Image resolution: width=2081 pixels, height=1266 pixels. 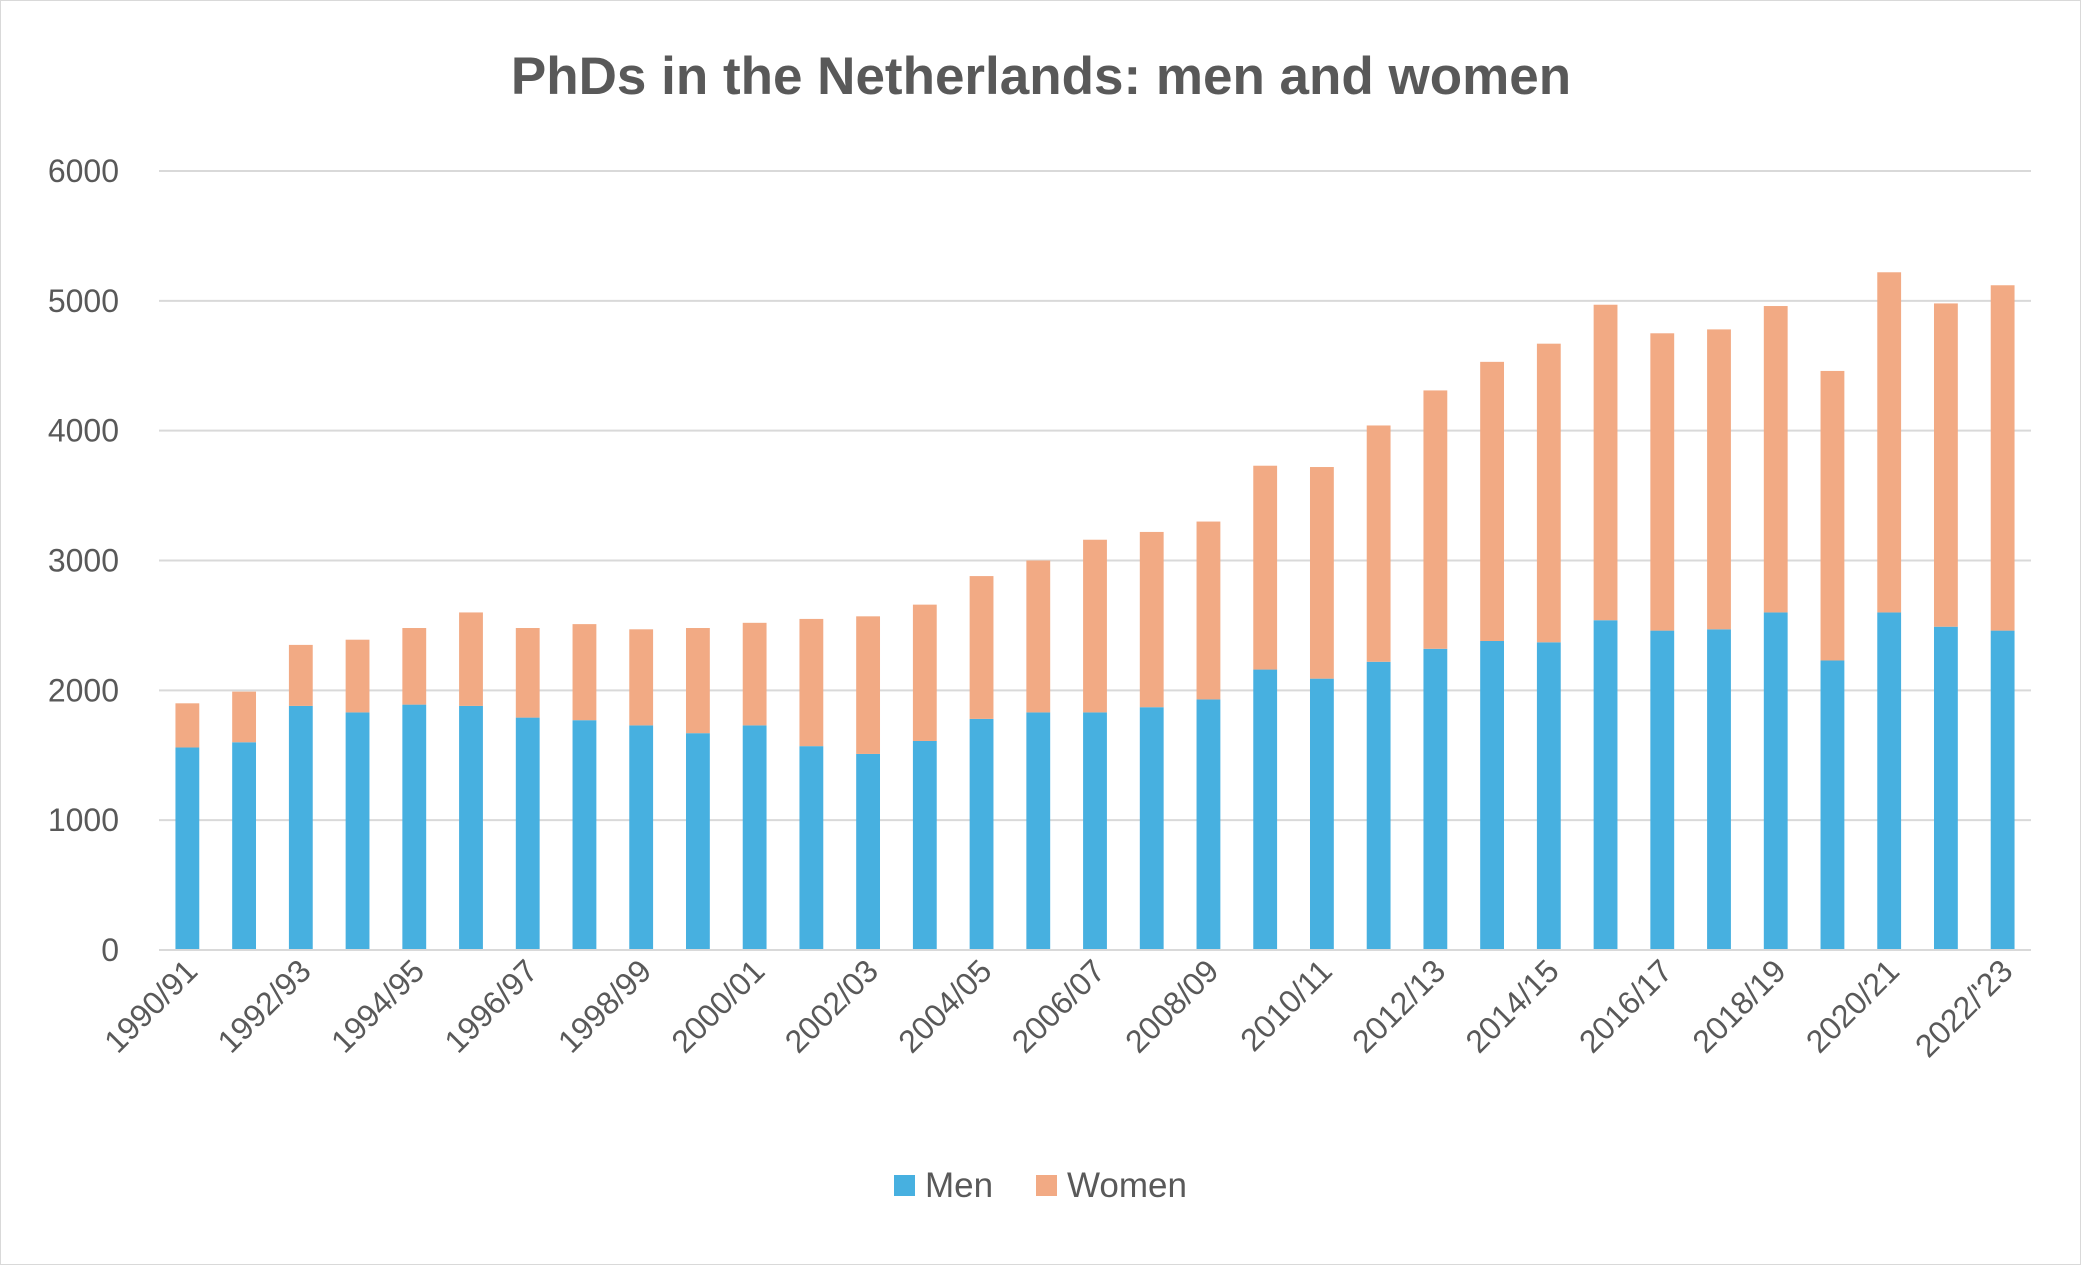 I want to click on x-tick-label: 2000/01, so click(x=717, y=1005).